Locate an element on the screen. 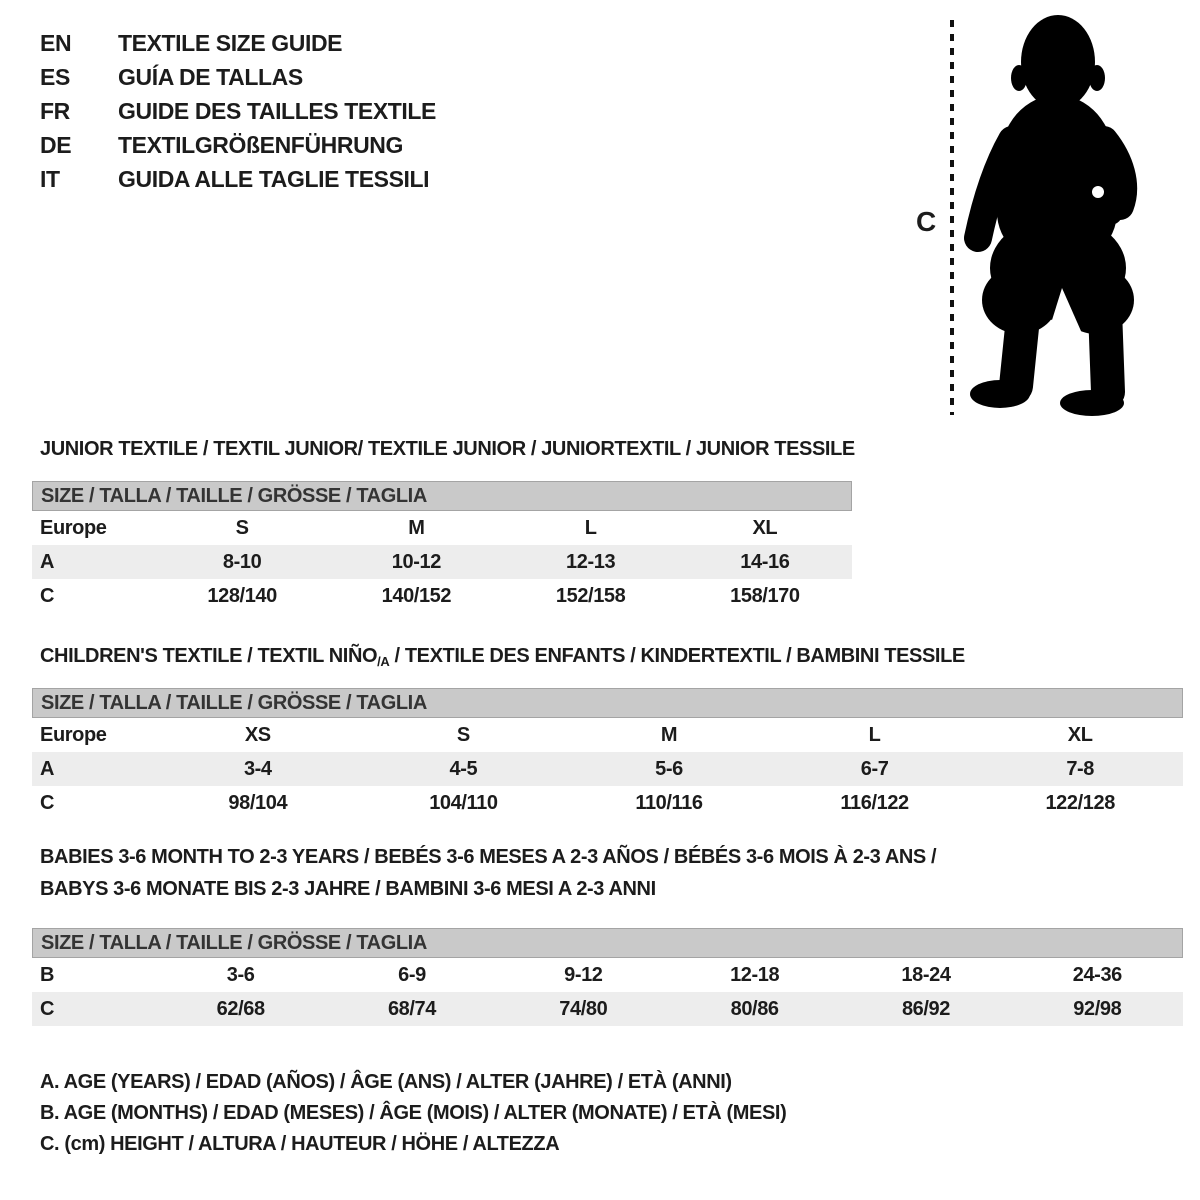 This screenshot has height=1200, width=1200. table-cell: 104/110 is located at coordinates (463, 802).